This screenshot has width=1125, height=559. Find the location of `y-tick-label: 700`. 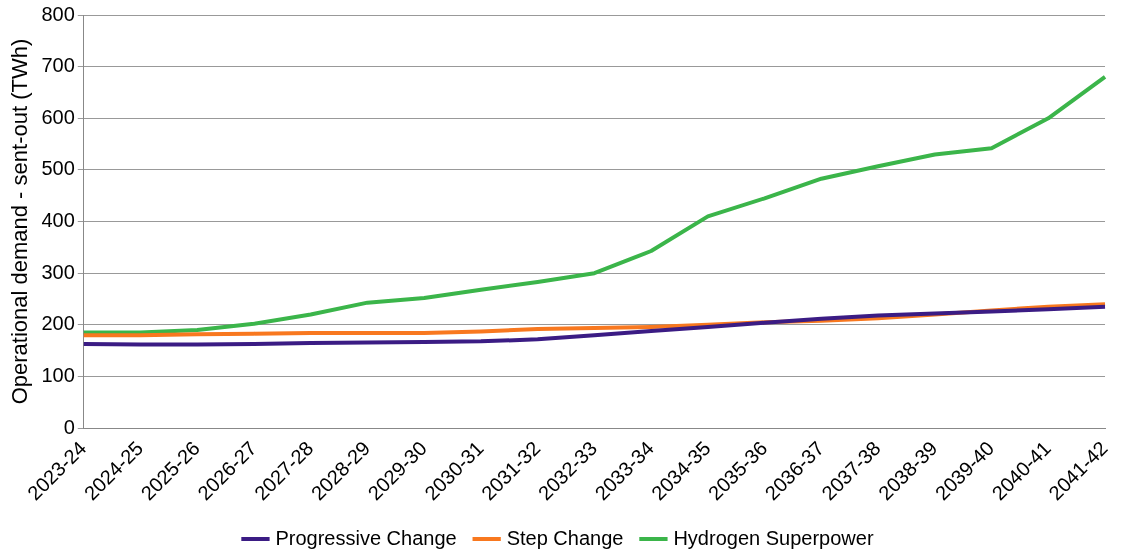

y-tick-label: 700 is located at coordinates (58, 65).